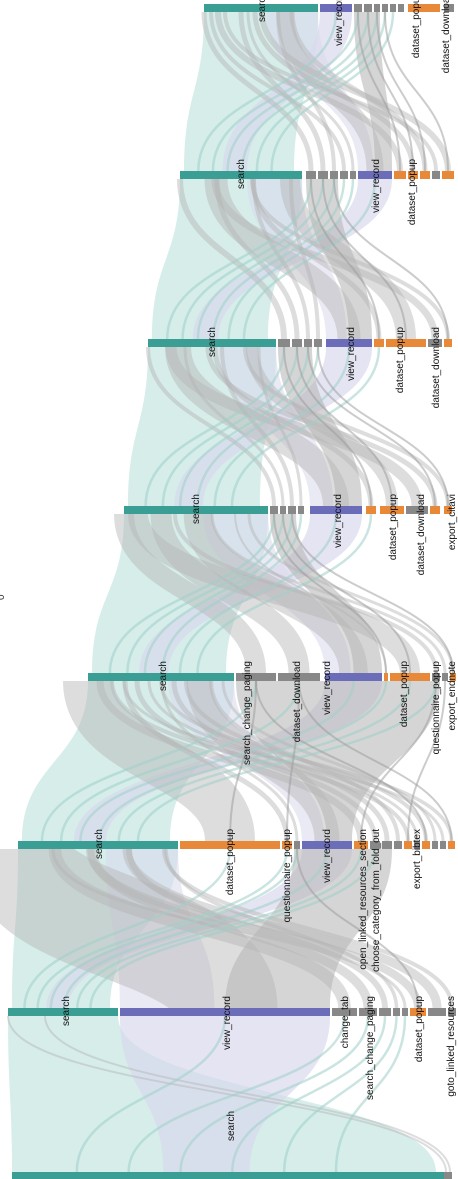  I want to click on node-label-questionnaire-popup: questionnaire_popup, so click(436, 708).